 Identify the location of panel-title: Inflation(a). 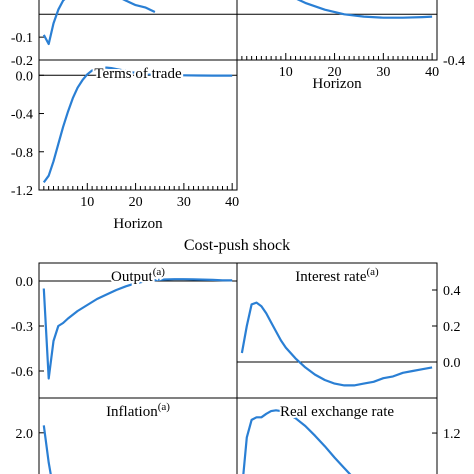
(138, 410).